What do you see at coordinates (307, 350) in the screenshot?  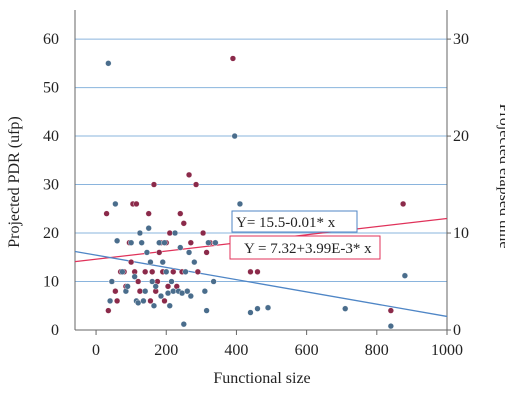 I see `x-tick-label: 600` at bounding box center [307, 350].